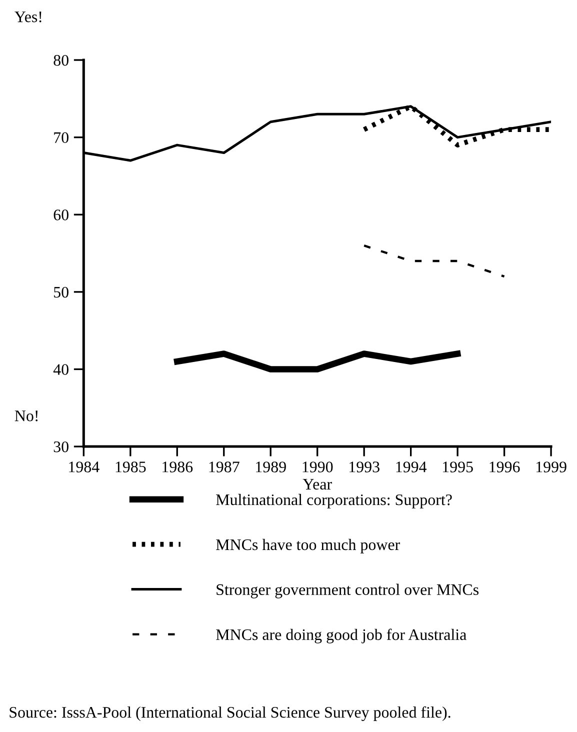  What do you see at coordinates (457, 467) in the screenshot?
I see `x-tick-label: 1995` at bounding box center [457, 467].